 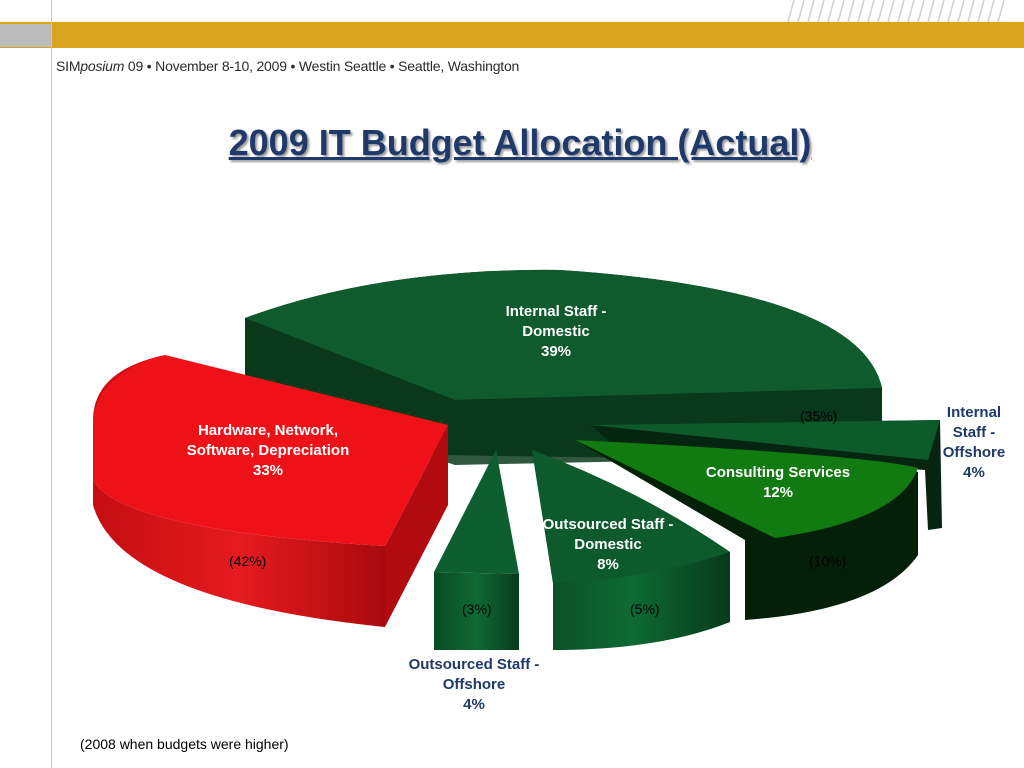 I want to click on label-text: Outsourced Staff - Offshore, so click(x=474, y=674).